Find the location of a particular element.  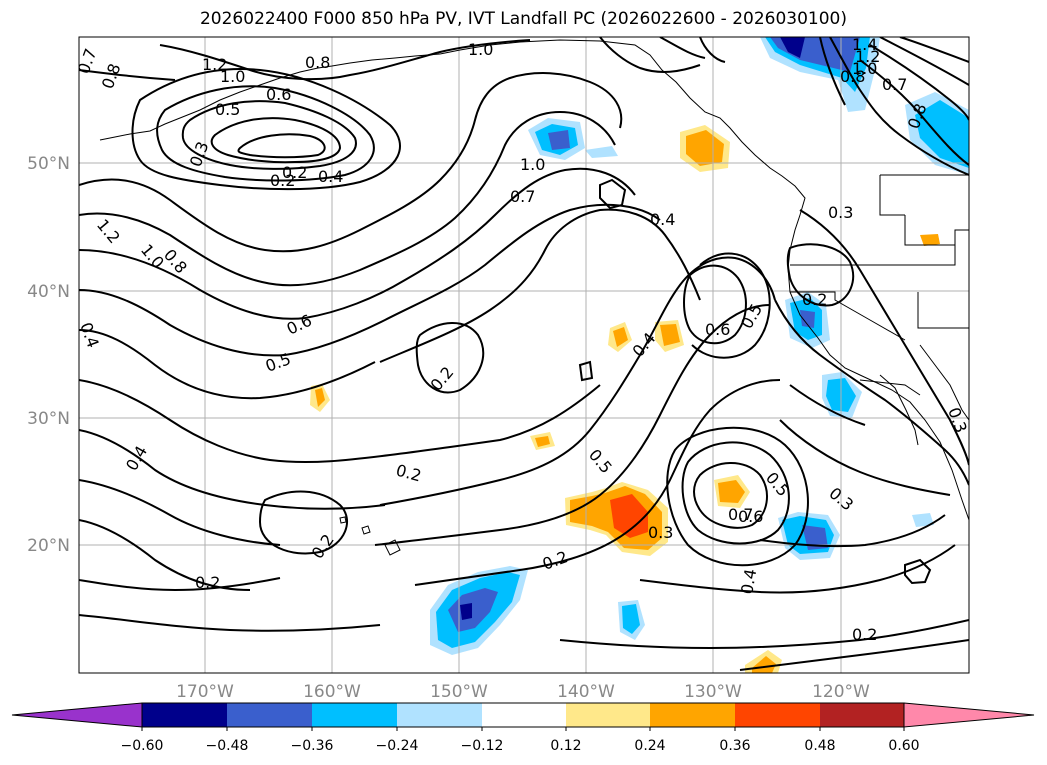

lon-label: 160°W is located at coordinates (332, 692).